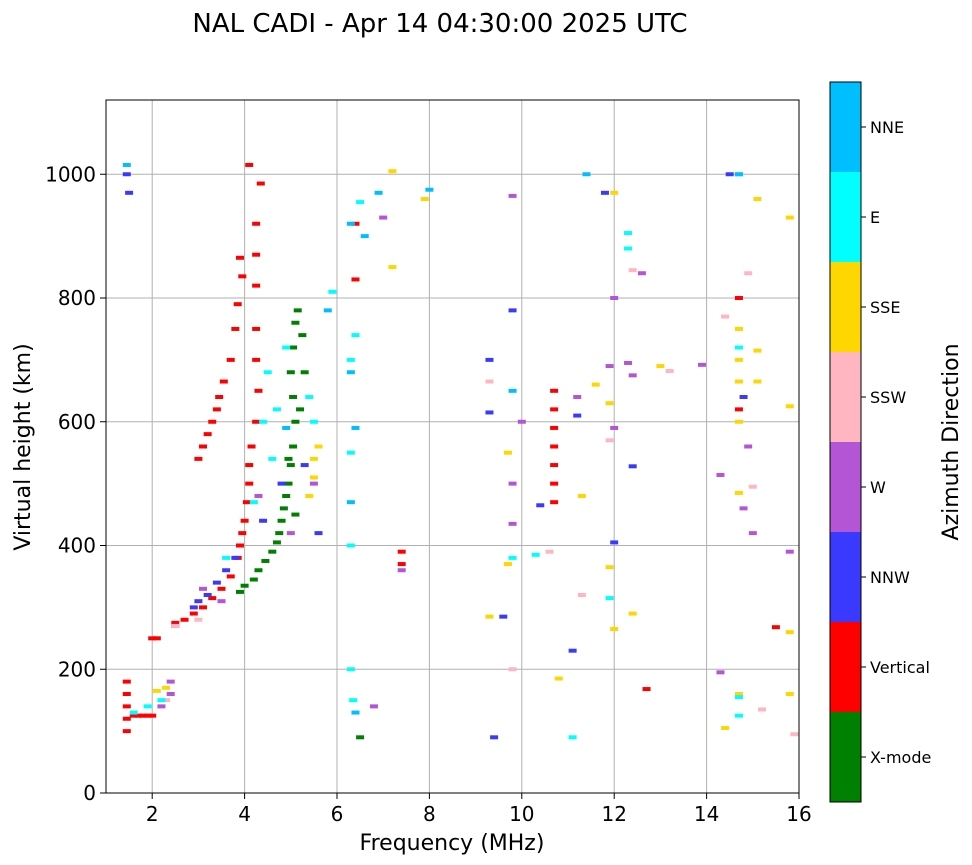  Describe the element at coordinates (613, 814) in the screenshot. I see `x-tick-label: 12` at that location.